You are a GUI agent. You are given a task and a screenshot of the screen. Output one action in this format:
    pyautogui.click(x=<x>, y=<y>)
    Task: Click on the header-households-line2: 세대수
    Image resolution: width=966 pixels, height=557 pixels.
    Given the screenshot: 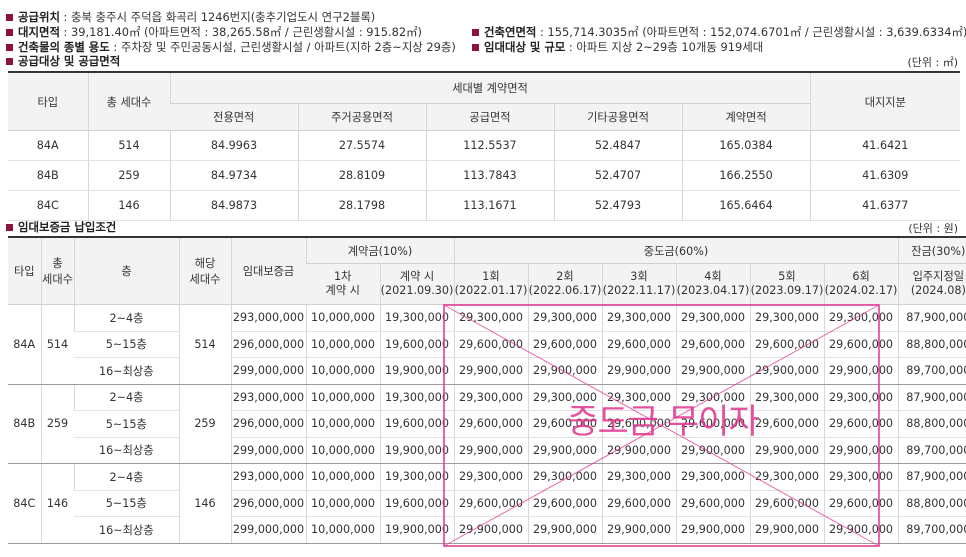 What is the action you would take?
    pyautogui.click(x=57, y=279)
    